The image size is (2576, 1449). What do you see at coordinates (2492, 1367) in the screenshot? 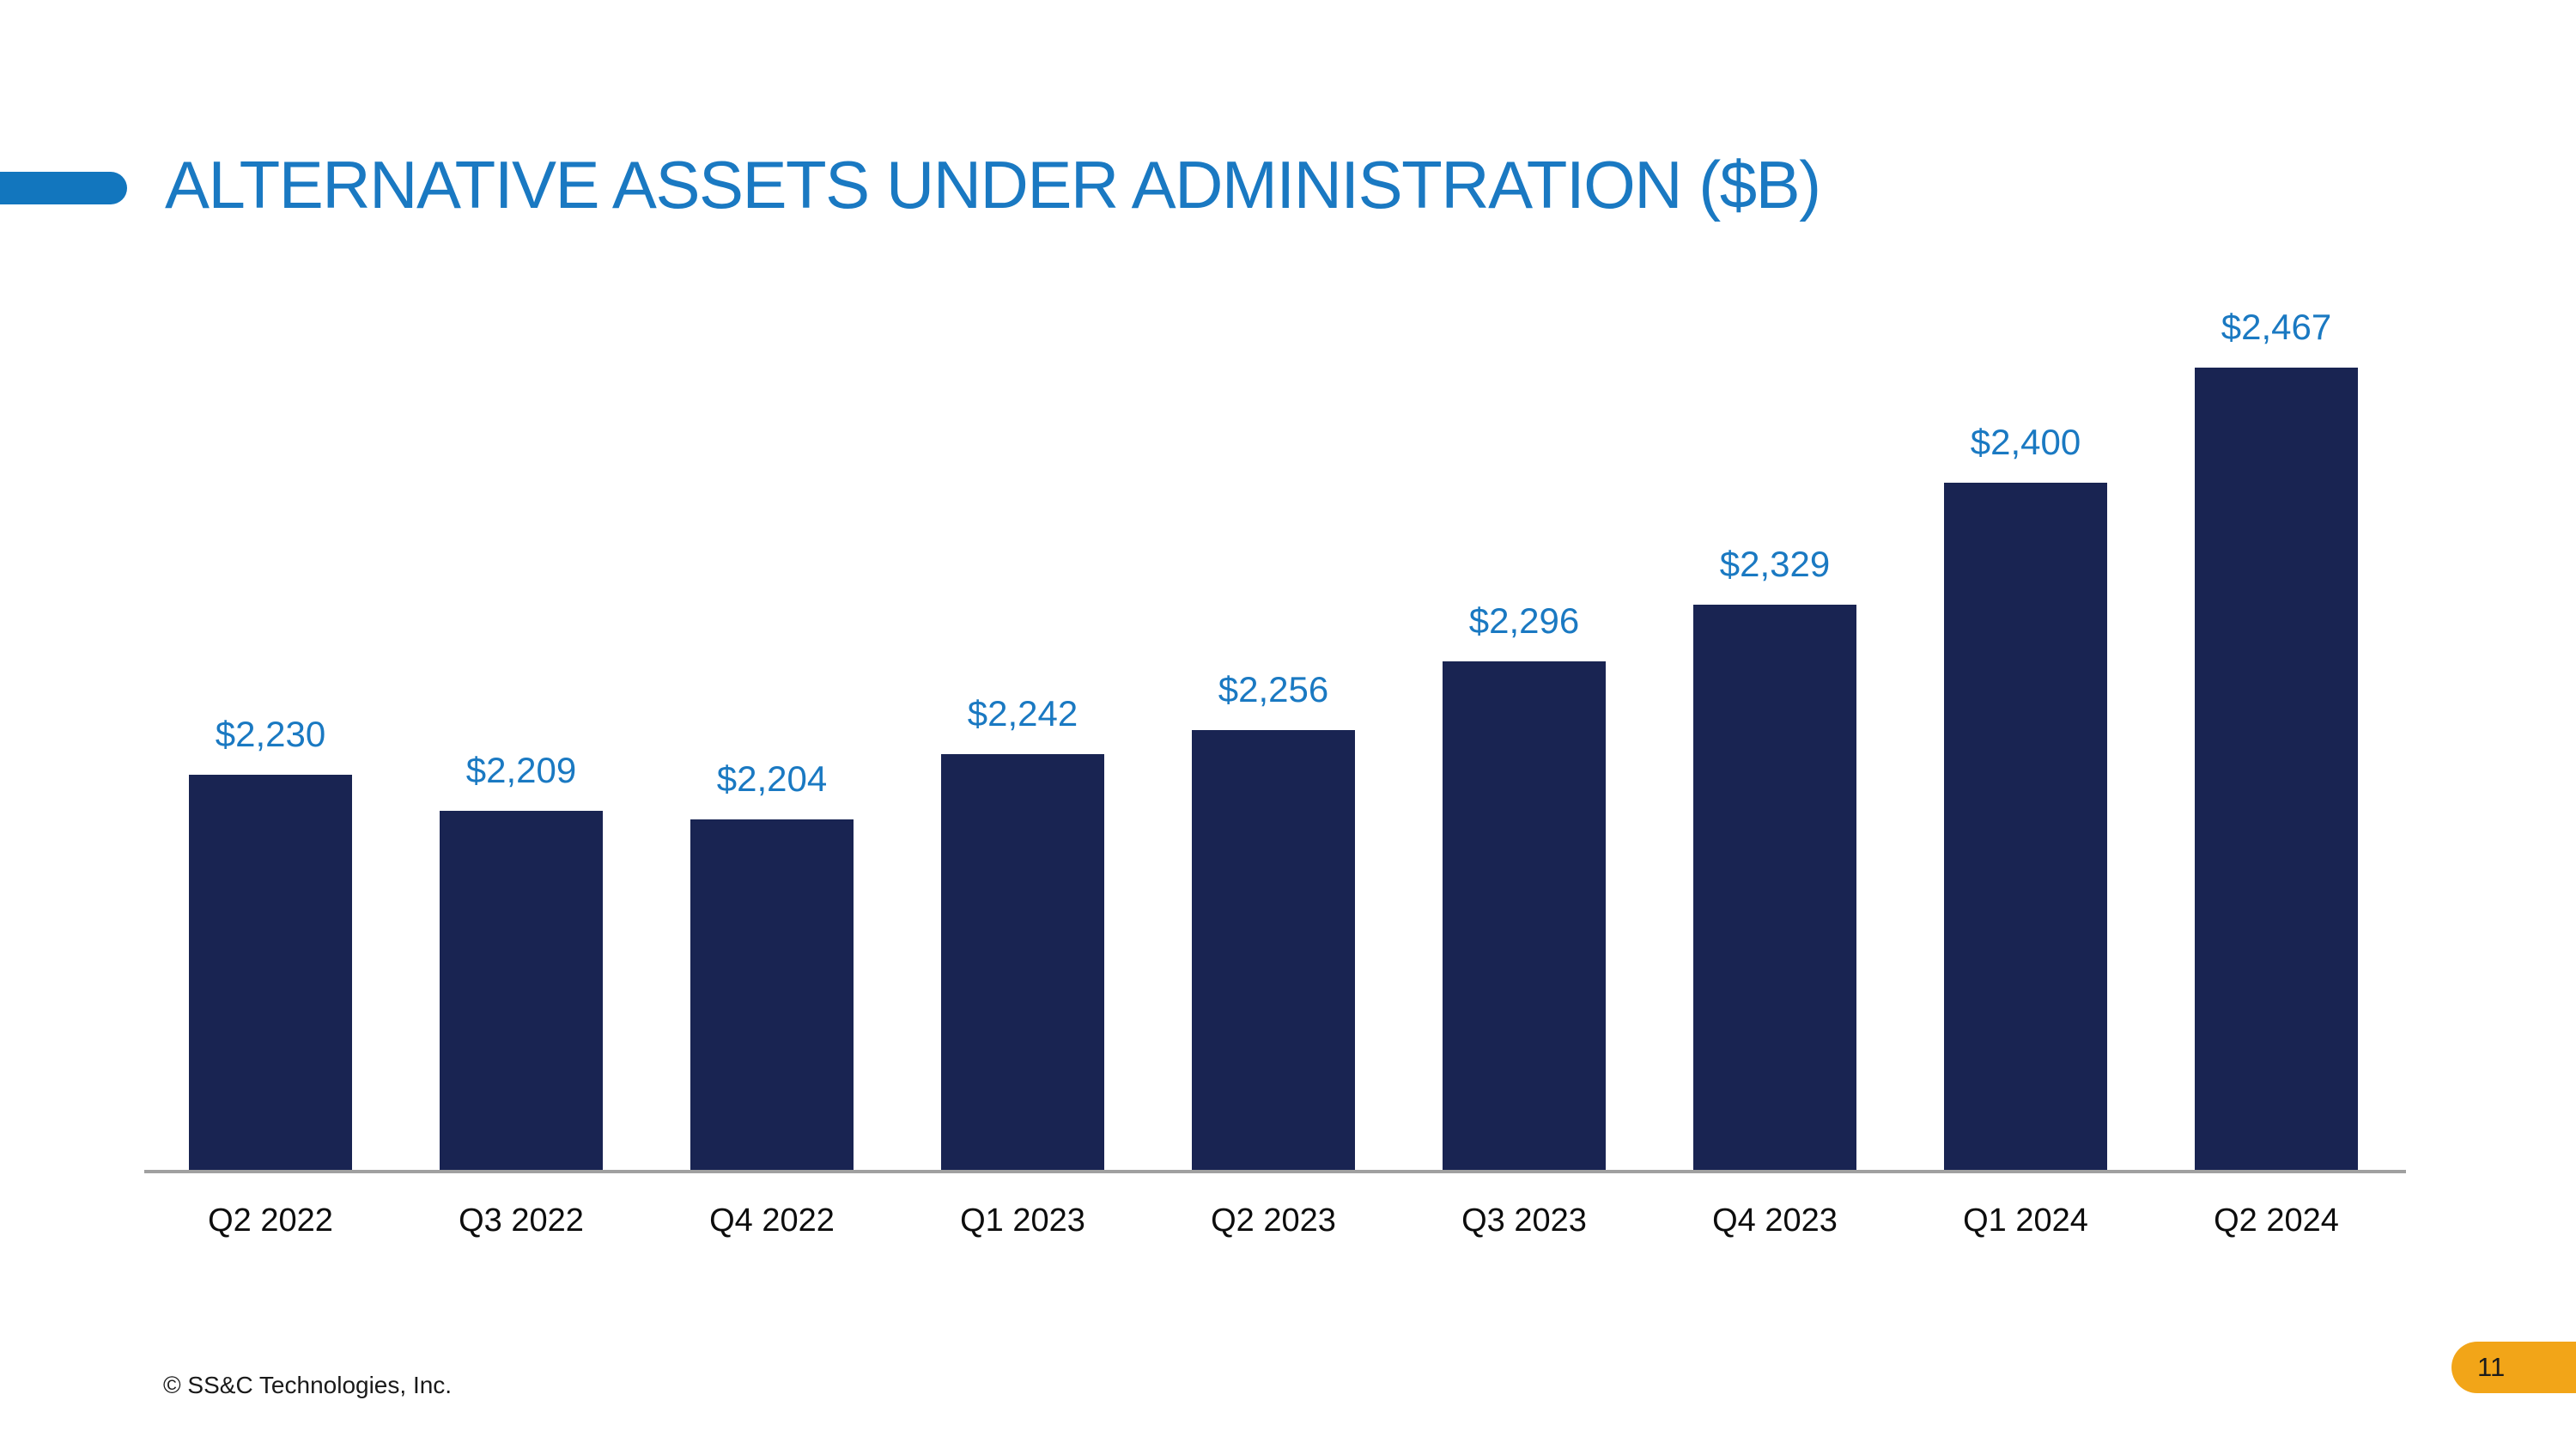
I see `page-number: 11` at bounding box center [2492, 1367].